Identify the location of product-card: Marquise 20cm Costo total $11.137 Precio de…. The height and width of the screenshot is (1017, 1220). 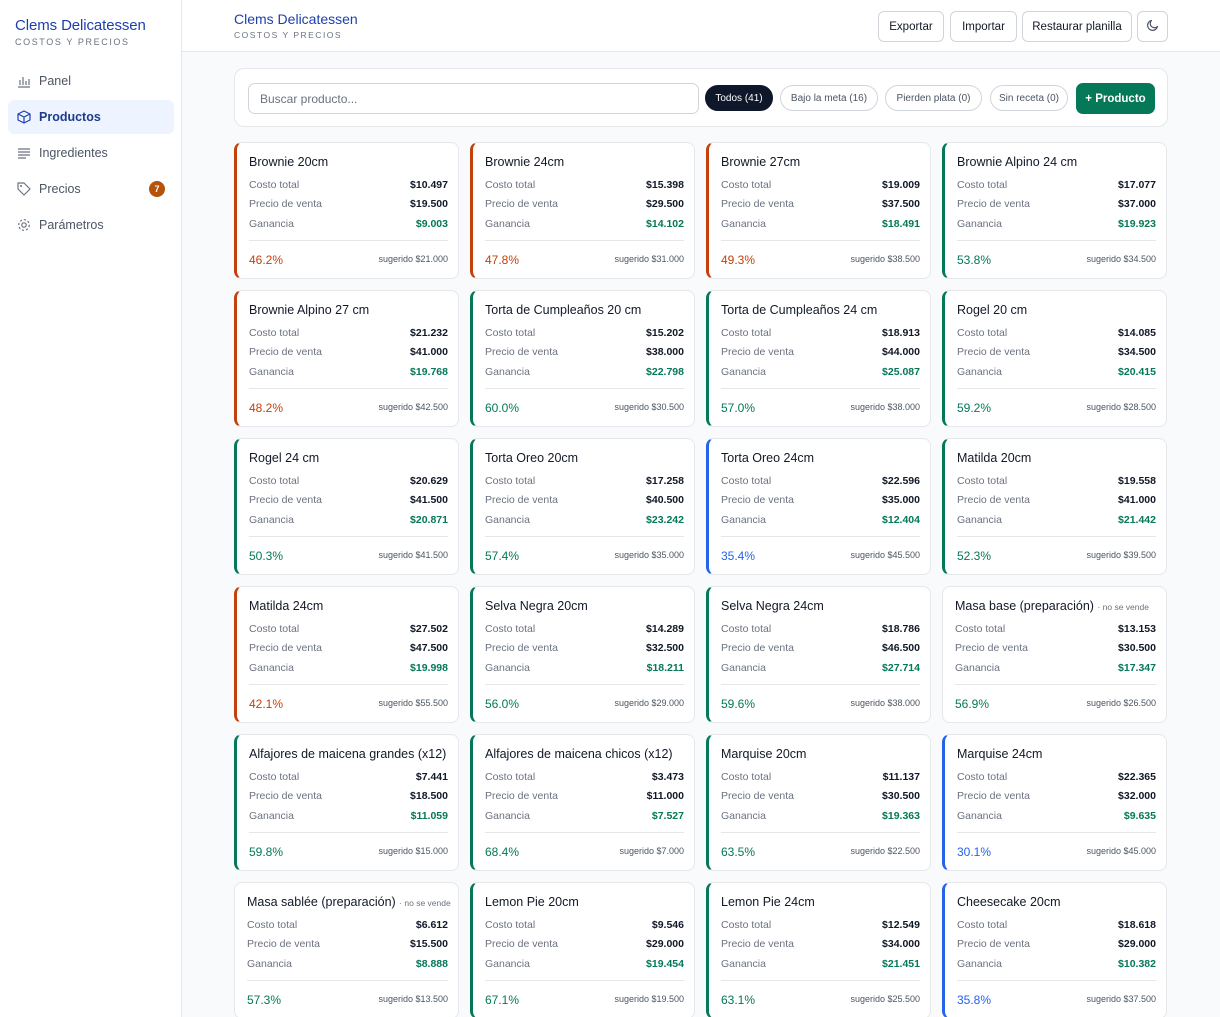
(818, 802).